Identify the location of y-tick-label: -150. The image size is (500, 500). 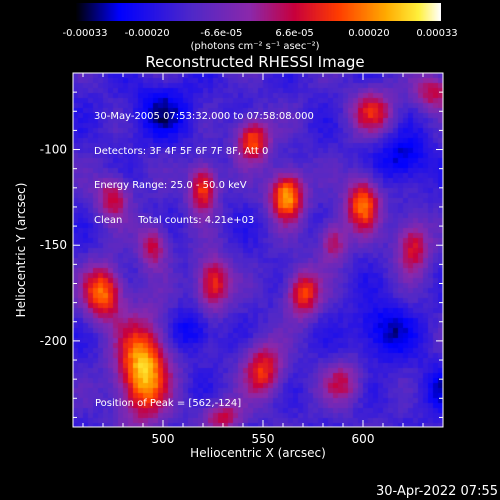
(53, 245).